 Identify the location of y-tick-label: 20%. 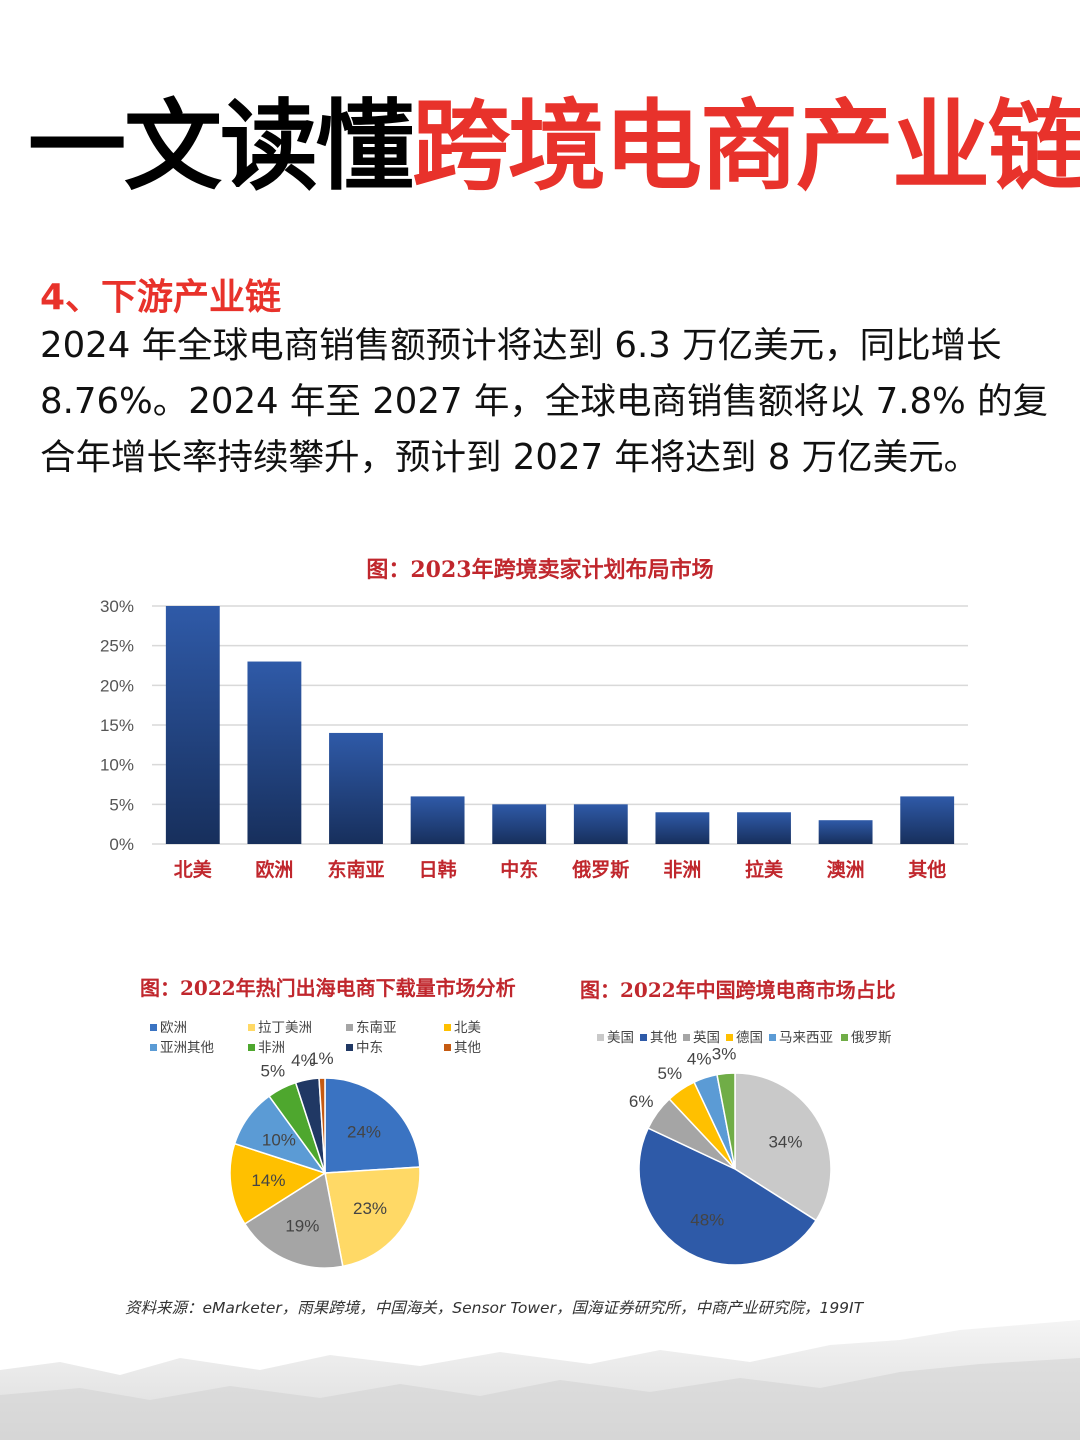
(117, 685).